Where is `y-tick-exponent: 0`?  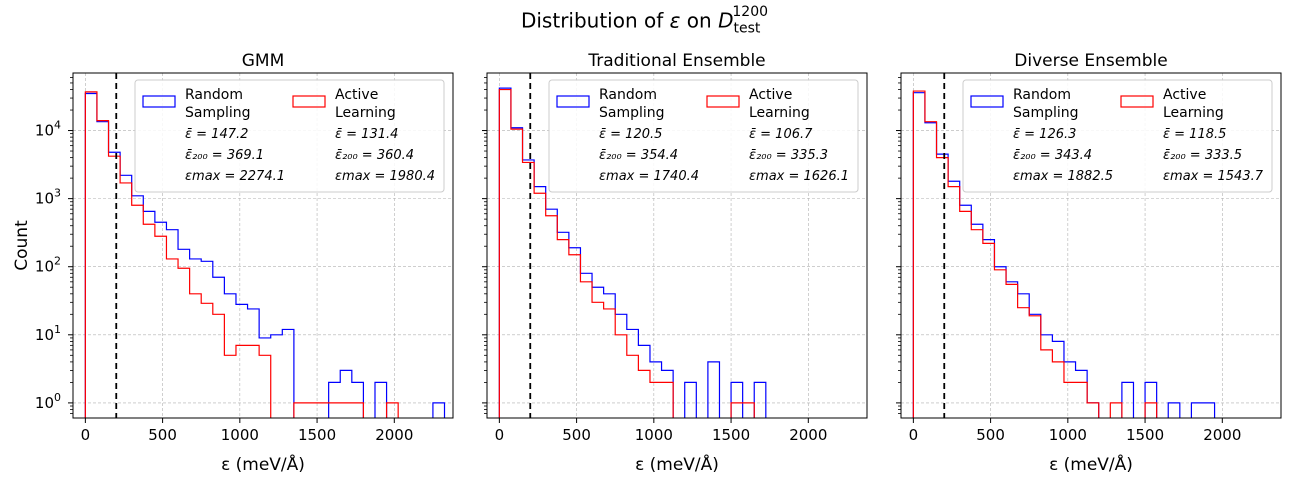 y-tick-exponent: 0 is located at coordinates (57, 397).